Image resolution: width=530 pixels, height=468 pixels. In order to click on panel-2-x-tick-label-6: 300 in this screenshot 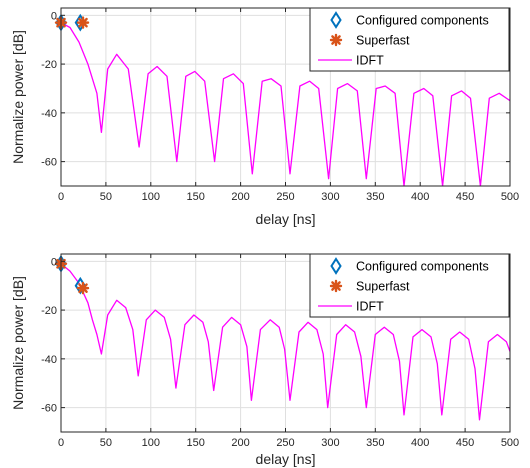, I will do `click(330, 443)`.